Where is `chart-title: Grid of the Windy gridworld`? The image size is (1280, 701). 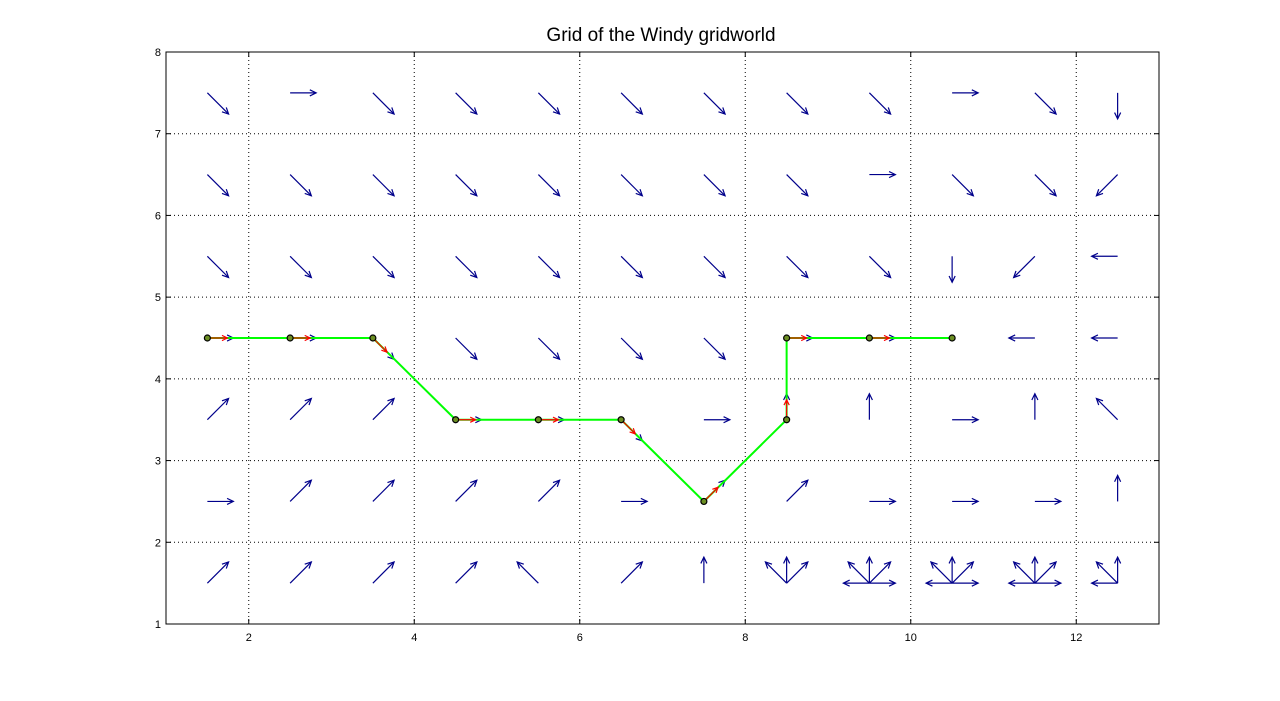 chart-title: Grid of the Windy gridworld is located at coordinates (660, 35).